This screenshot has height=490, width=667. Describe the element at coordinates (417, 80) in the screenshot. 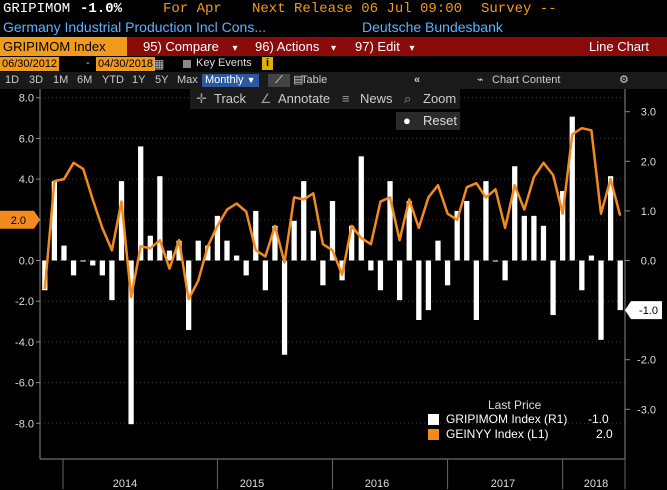

I see `collapse-icon: «` at that location.